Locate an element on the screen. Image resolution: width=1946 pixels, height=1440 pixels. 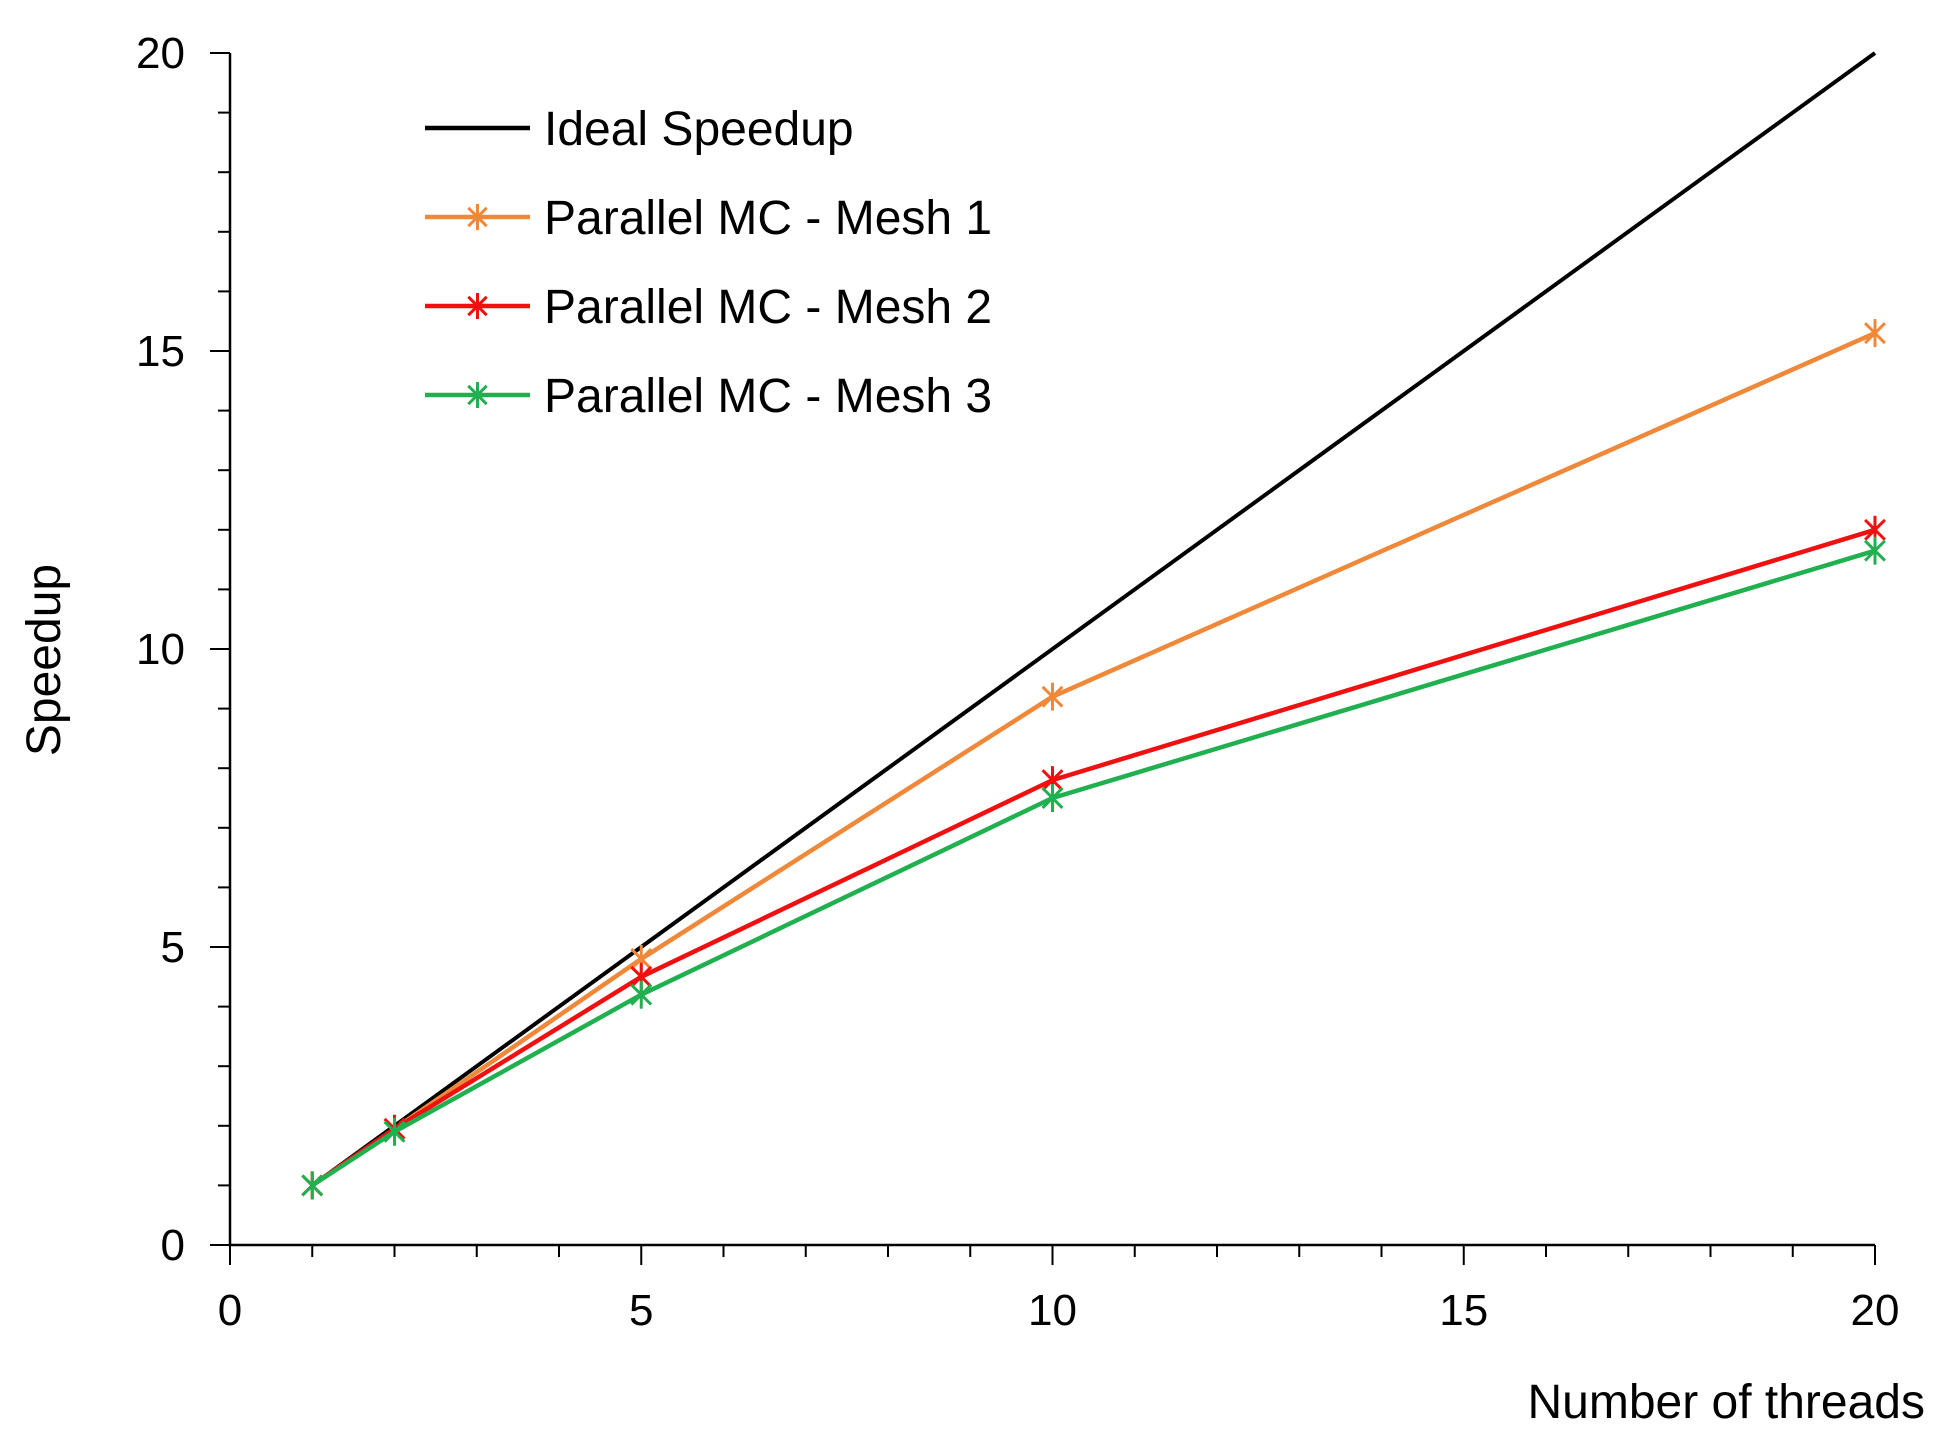
legend-item: Ideal Speedup is located at coordinates (639, 129).